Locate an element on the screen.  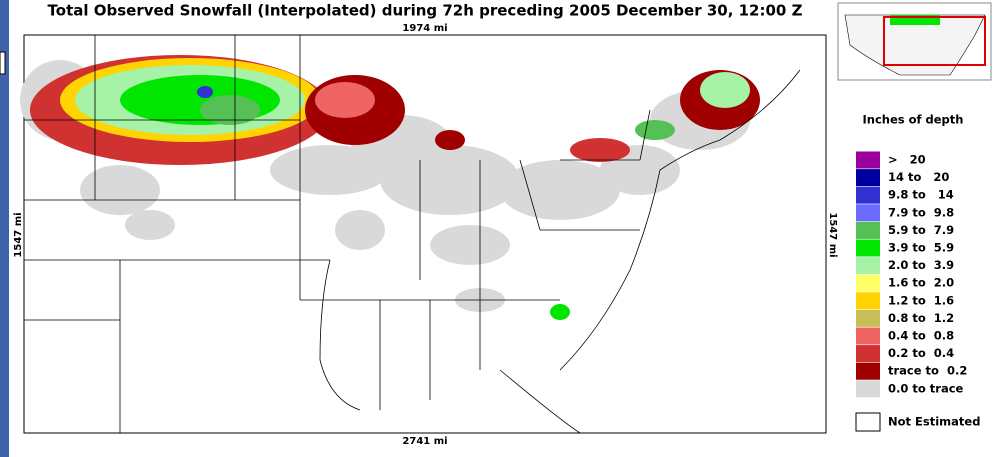
top-distance: 1974 mi is located at coordinates (424, 28).